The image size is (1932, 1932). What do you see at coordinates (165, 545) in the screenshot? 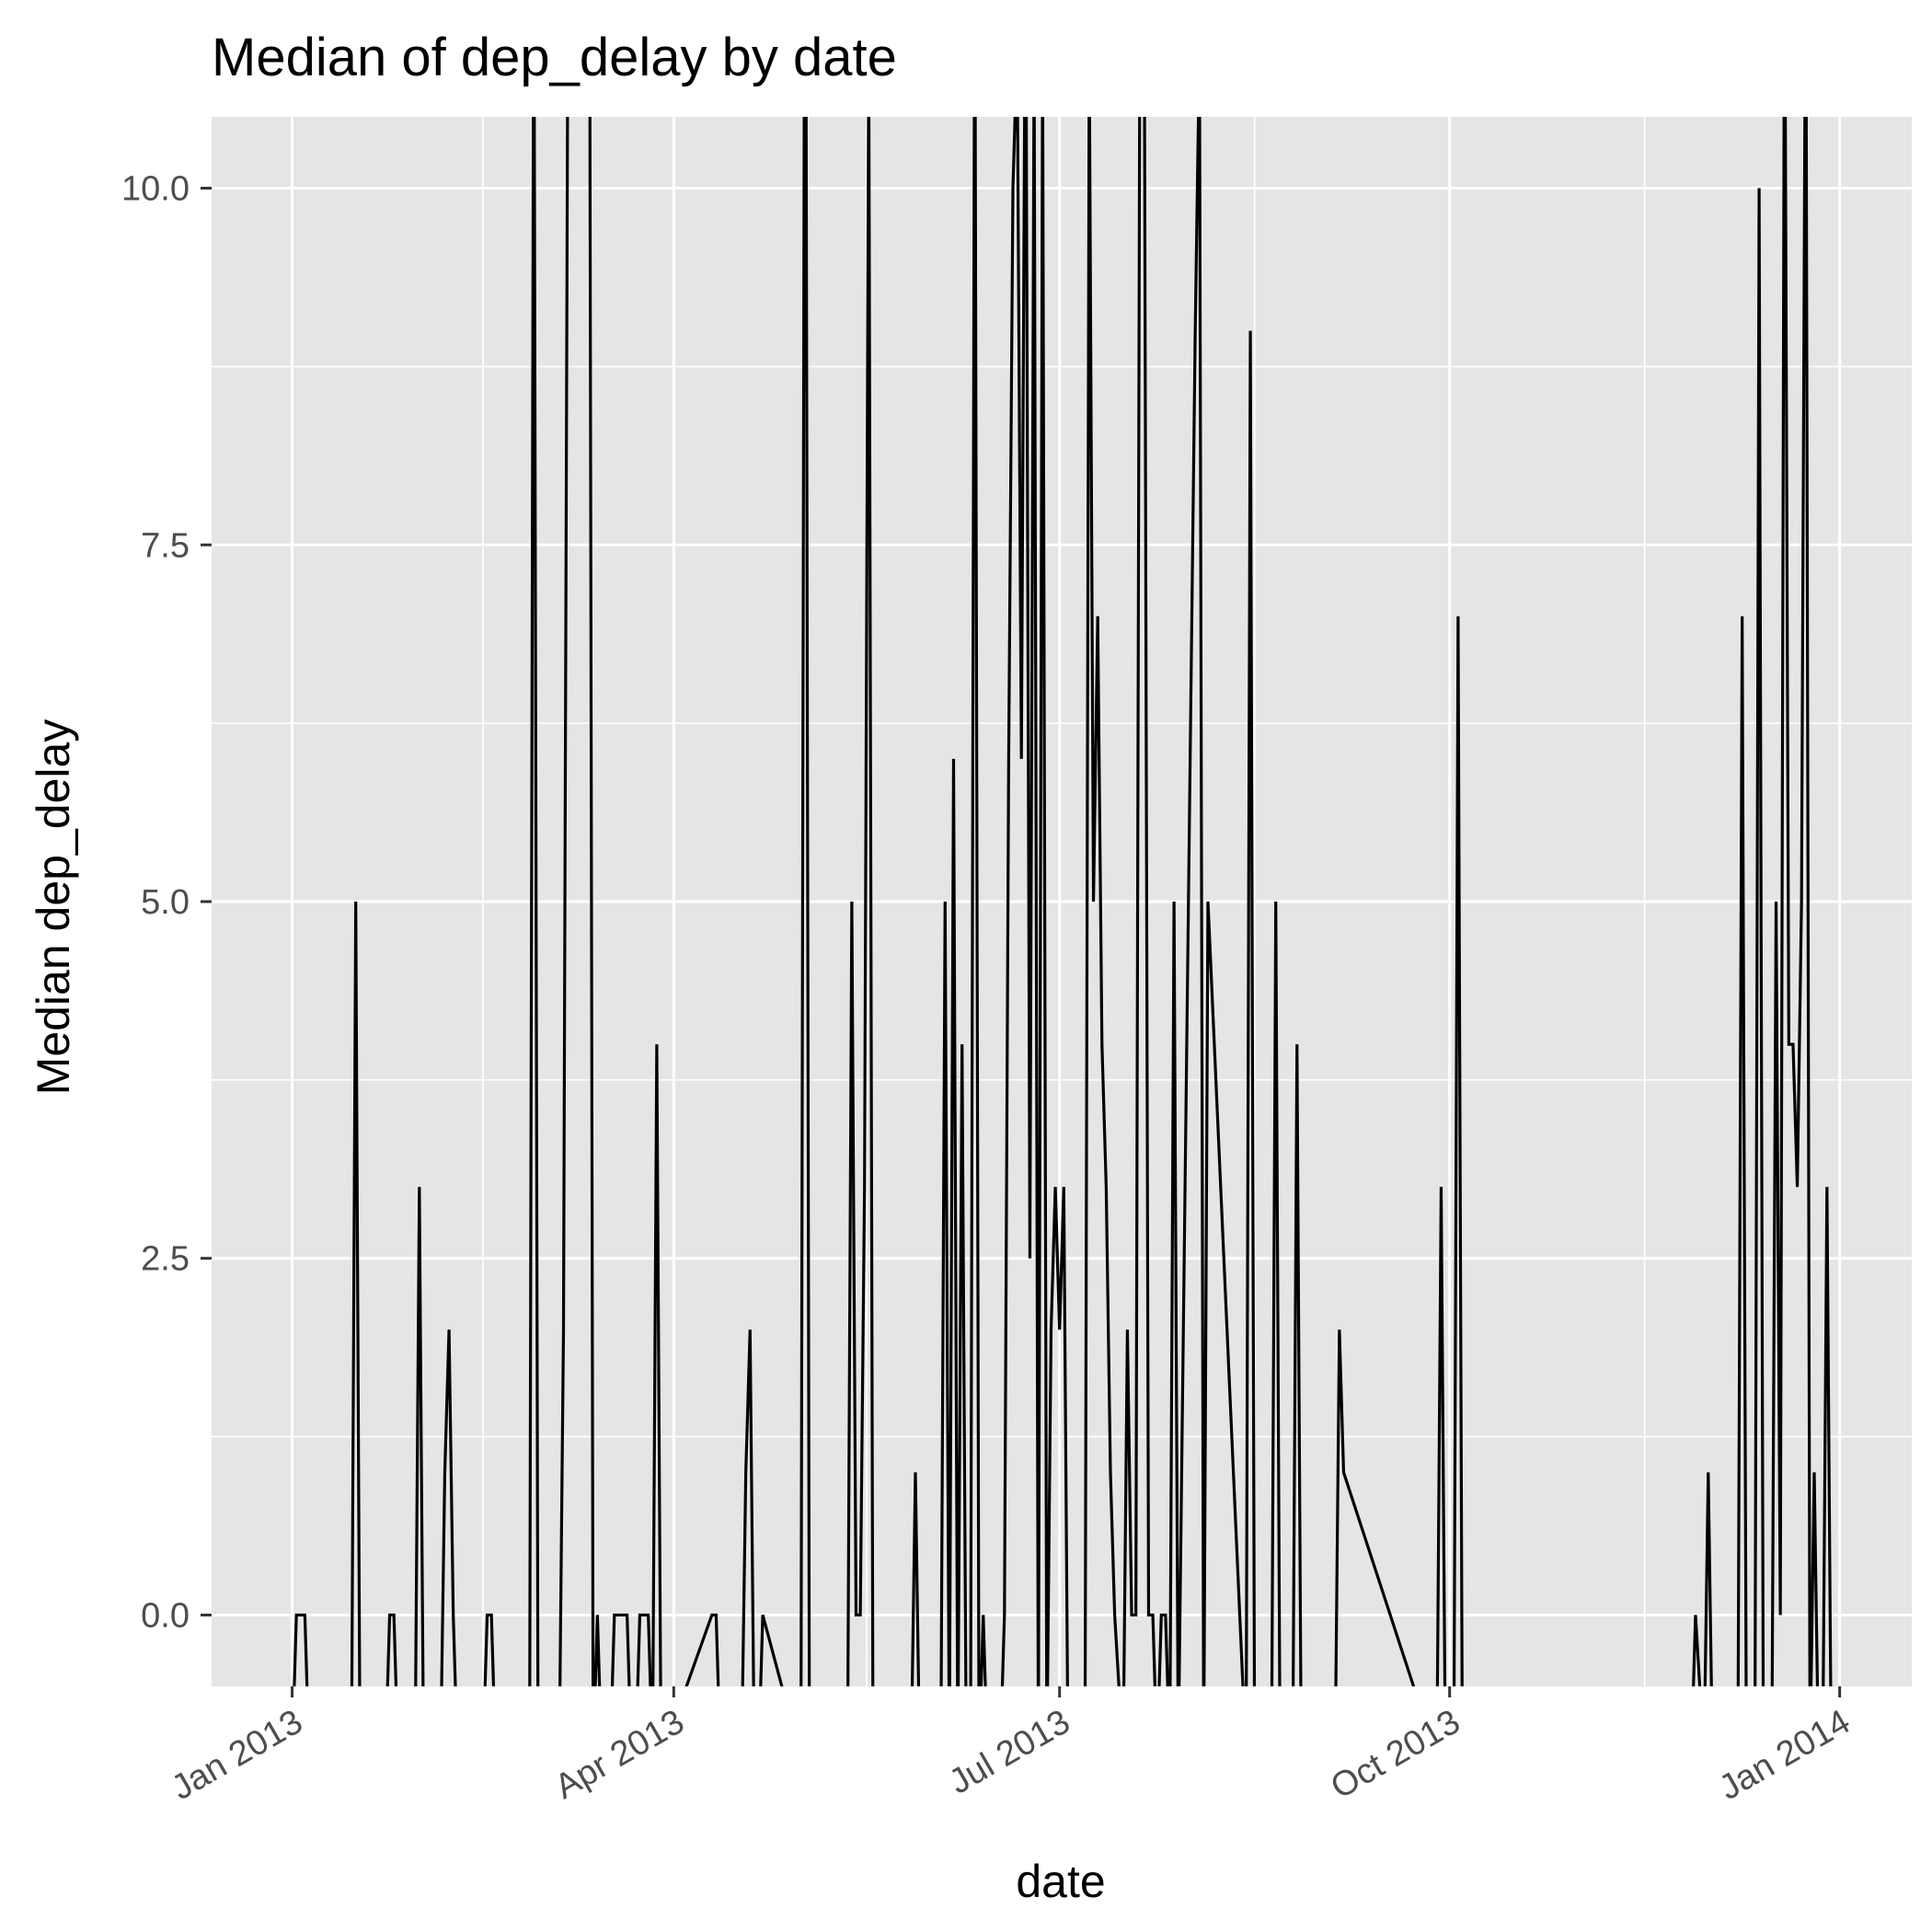
I see `y-tick-label: 7.5` at bounding box center [165, 545].